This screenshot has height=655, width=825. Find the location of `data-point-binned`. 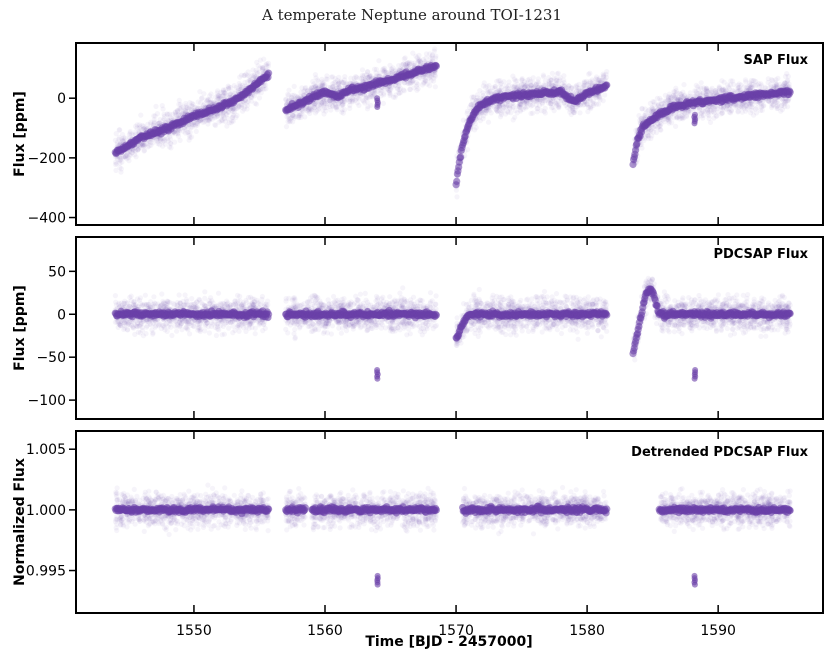

data-point-binned is located at coordinates (269, 73).